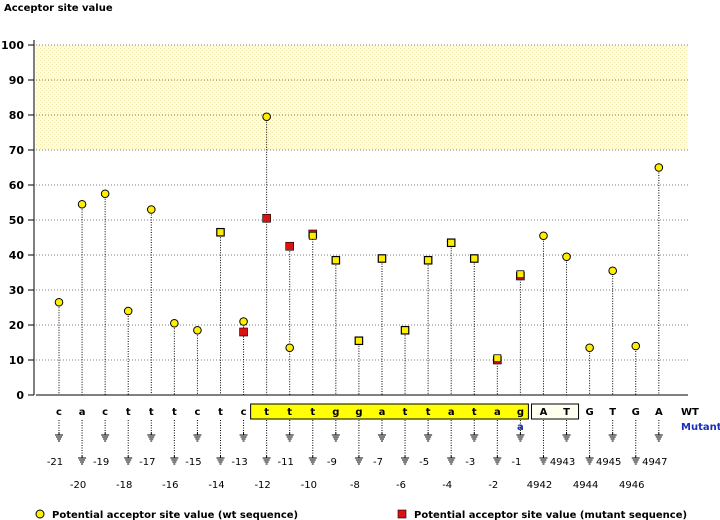 The image size is (720, 520). I want to click on position-label: -13, so click(239, 462).